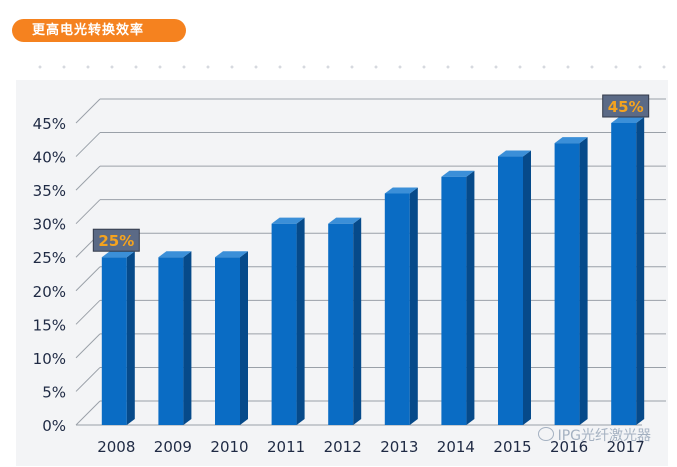  I want to click on y-tick-label: 0%, so click(54, 426).